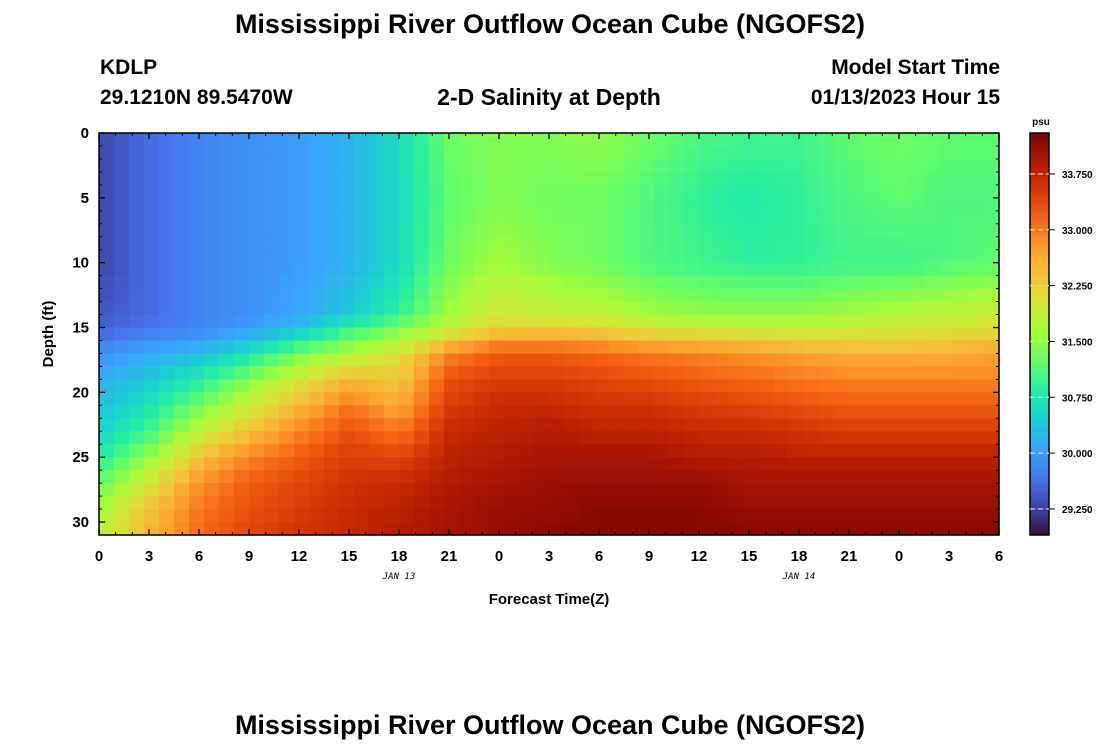  I want to click on y-tick-label: 15, so click(80, 328).